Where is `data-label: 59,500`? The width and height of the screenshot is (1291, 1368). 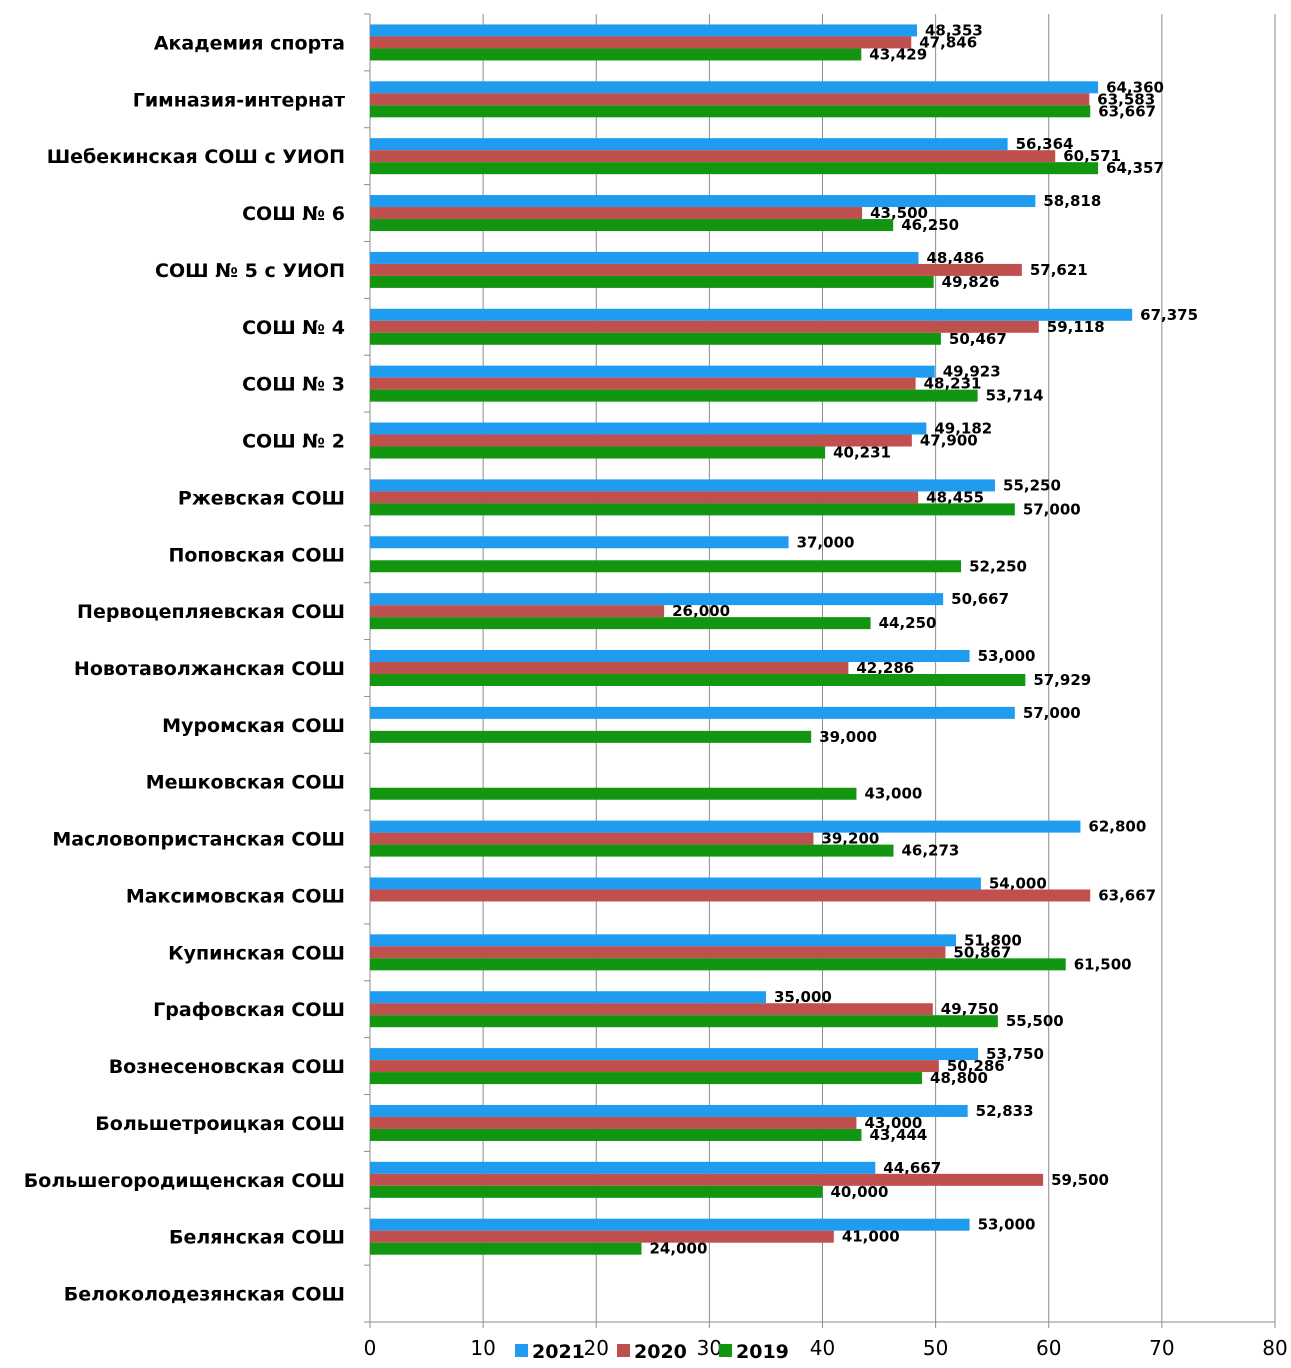 data-label: 59,500 is located at coordinates (1080, 1180).